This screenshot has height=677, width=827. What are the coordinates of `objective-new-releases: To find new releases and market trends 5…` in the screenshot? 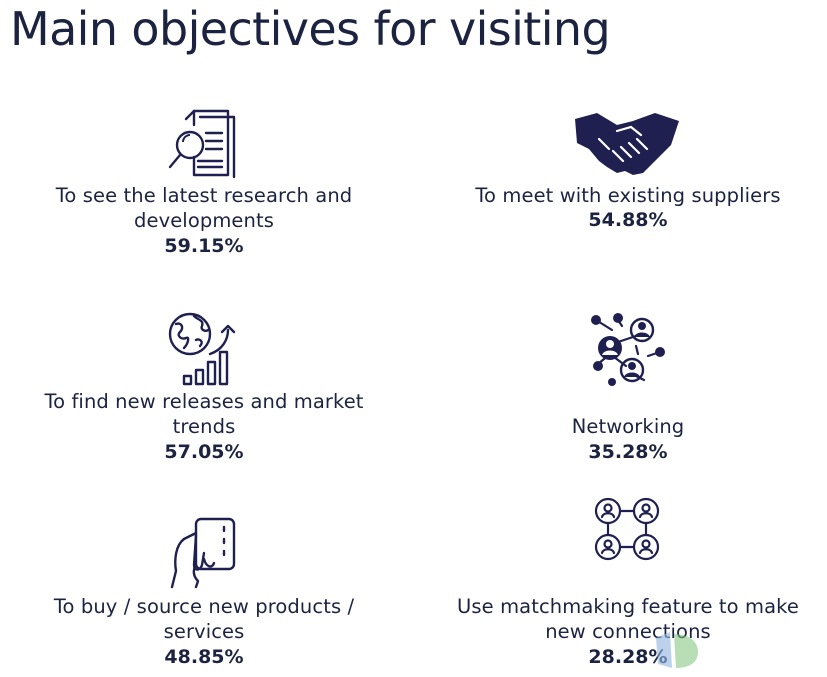 It's located at (204, 390).